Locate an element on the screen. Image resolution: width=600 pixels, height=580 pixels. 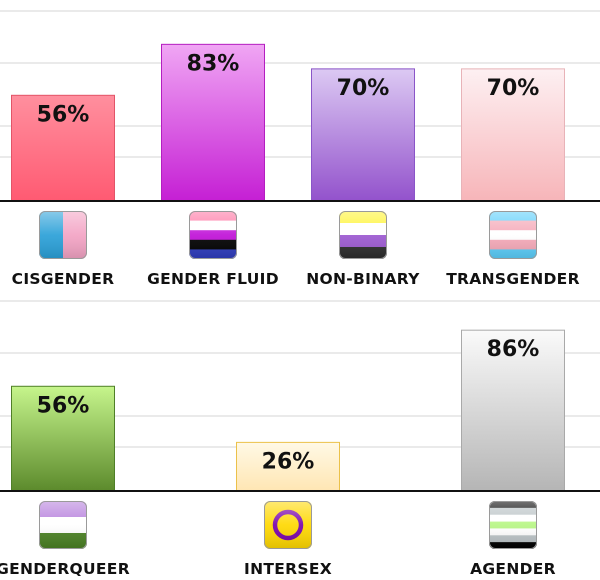
value-label-genderqueer: 56% is located at coordinates (63, 405).